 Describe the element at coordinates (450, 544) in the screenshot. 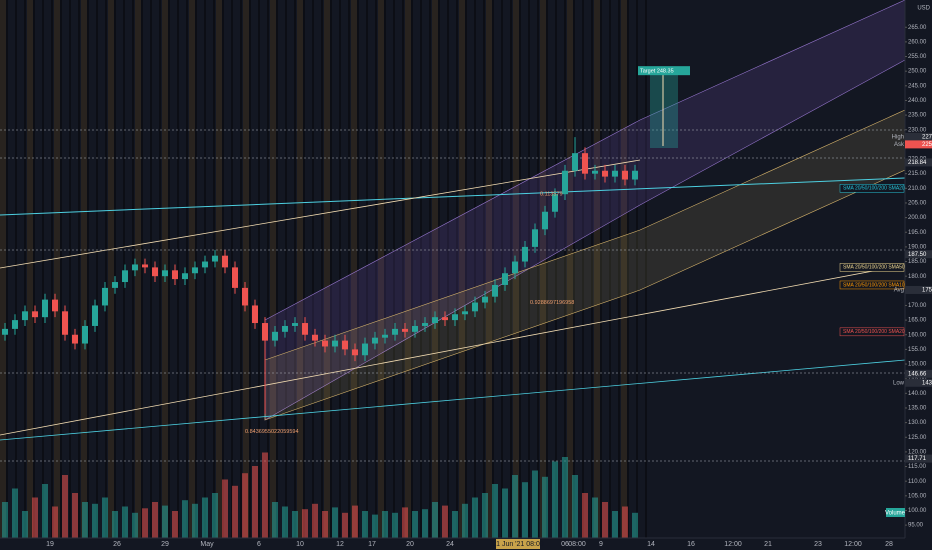

I see `x-tick-label: 24` at that location.